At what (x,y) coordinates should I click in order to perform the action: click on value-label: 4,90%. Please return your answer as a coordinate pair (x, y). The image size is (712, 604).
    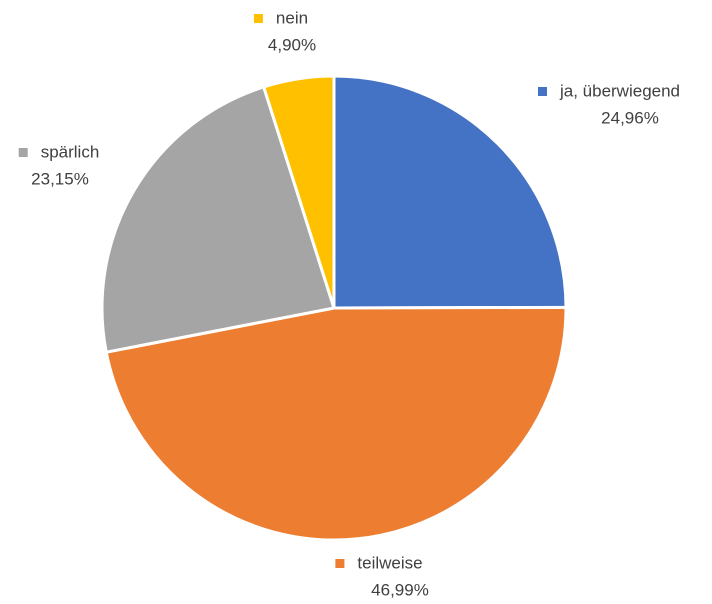
    Looking at the image, I should click on (292, 44).